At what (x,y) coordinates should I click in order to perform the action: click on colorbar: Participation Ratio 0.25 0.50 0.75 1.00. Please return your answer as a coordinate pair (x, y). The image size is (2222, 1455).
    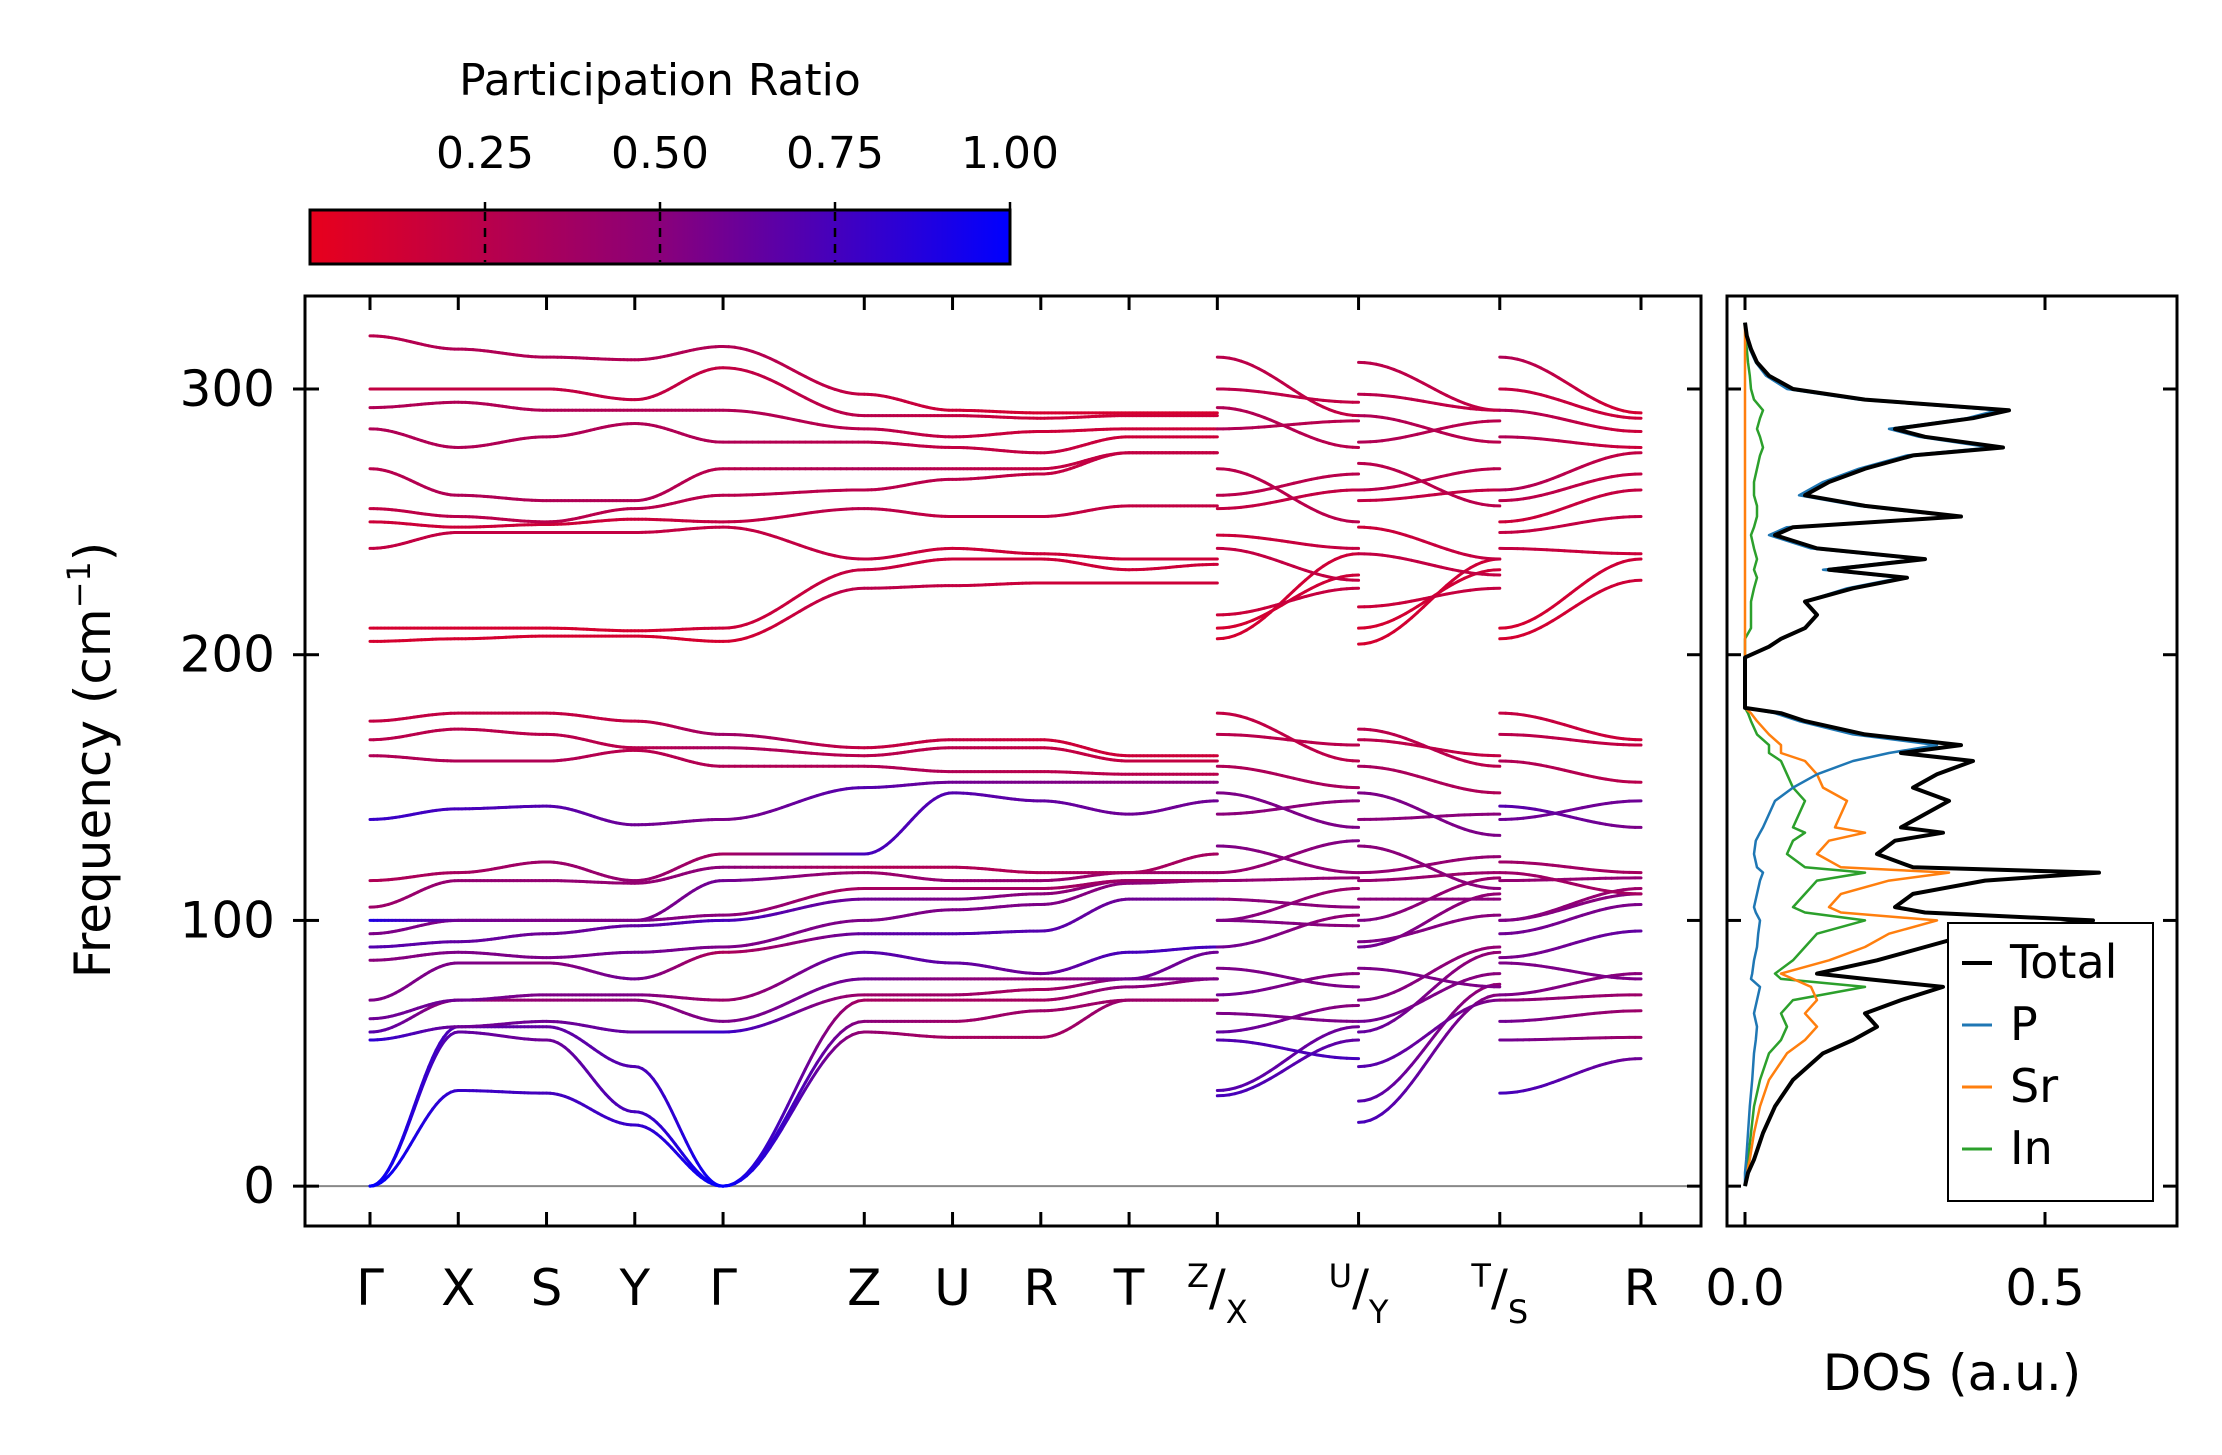
    Looking at the image, I should click on (683, 160).